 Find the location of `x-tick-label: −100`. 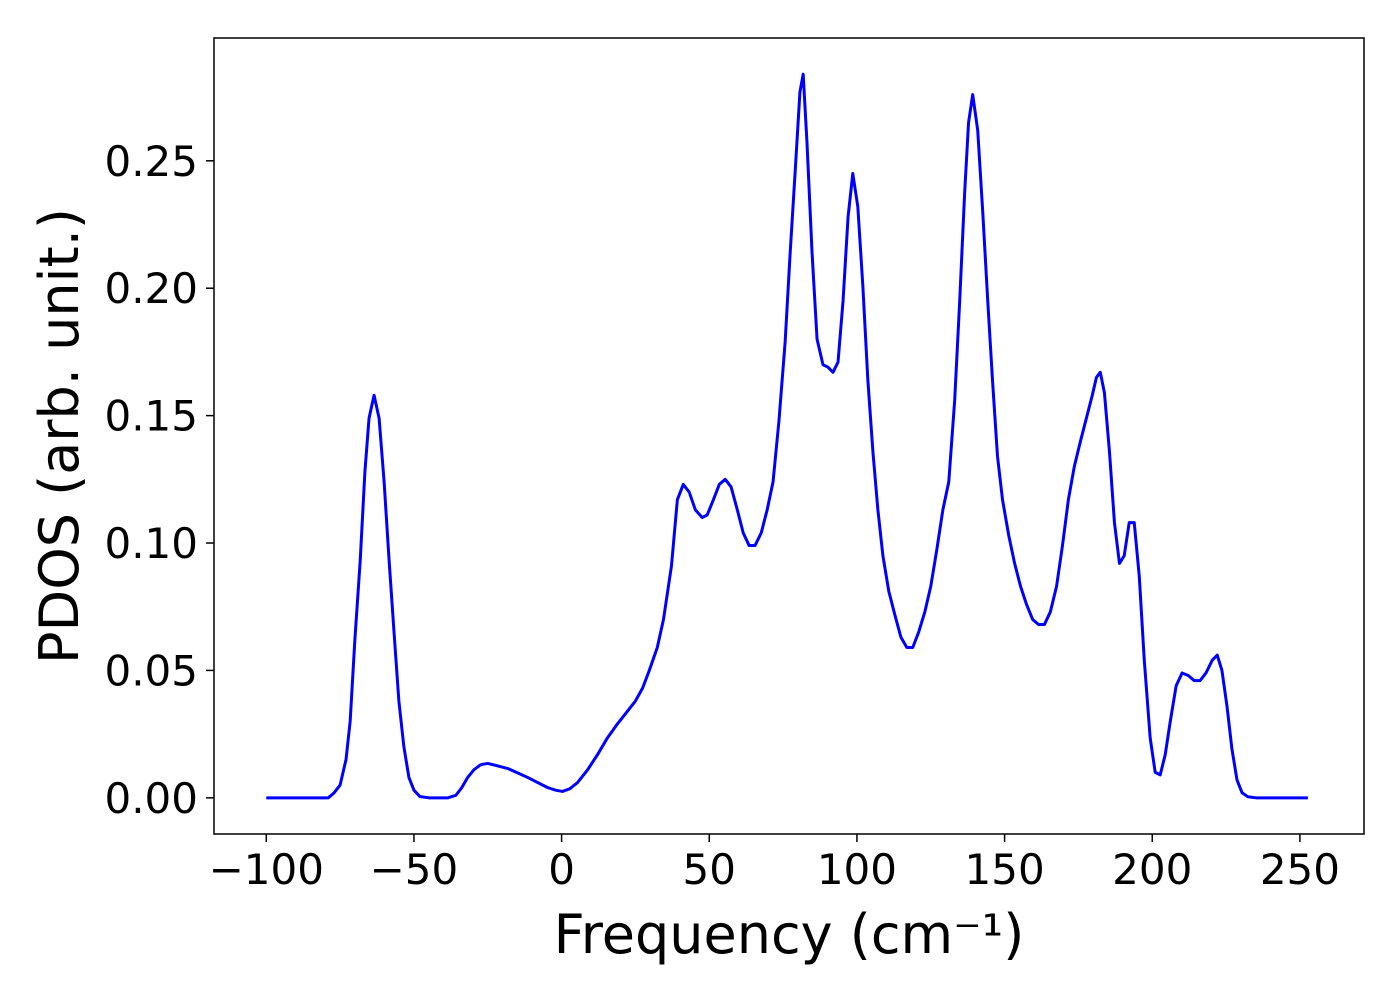

x-tick-label: −100 is located at coordinates (266, 869).